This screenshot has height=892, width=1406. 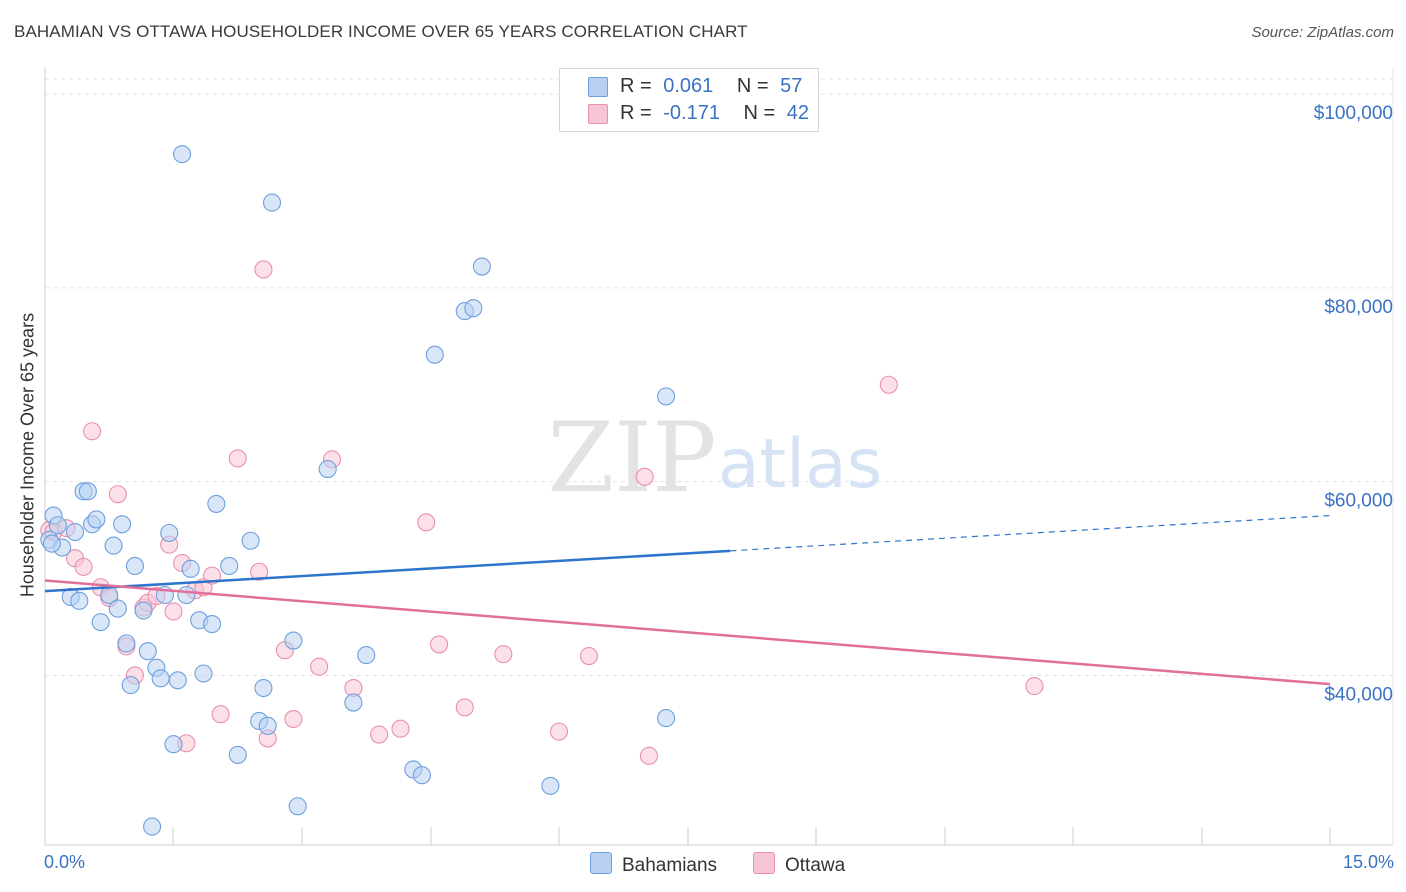 I want to click on ottawa-trend-line, so click(x=687, y=632).